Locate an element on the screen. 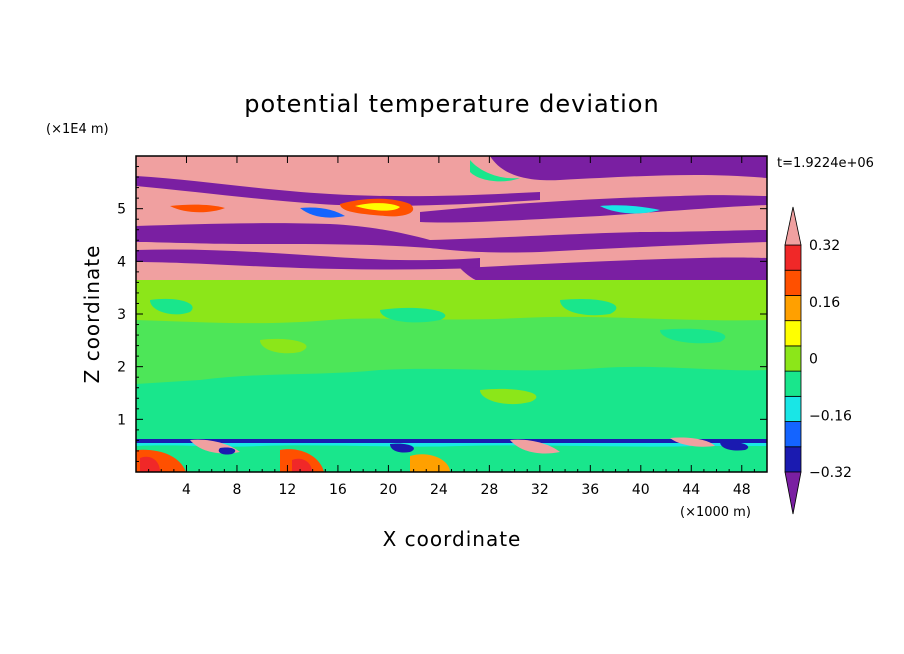 This screenshot has width=904, height=654. band-upper-left is located at coordinates (338, 191).